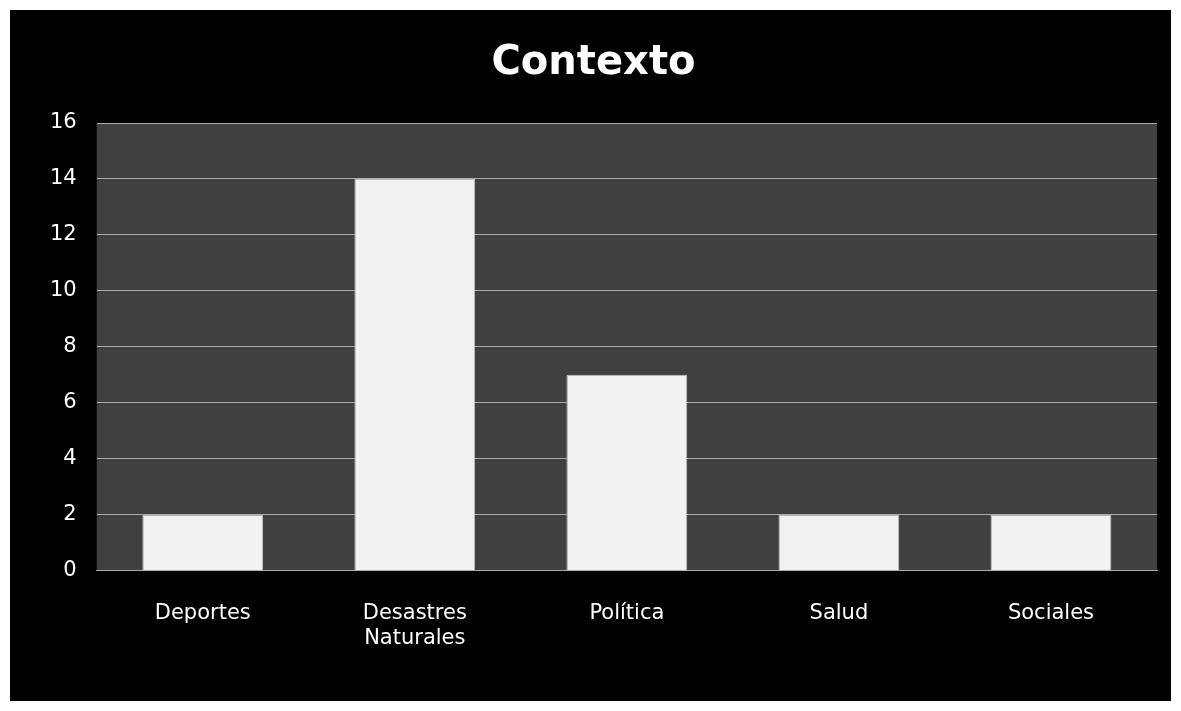 Image resolution: width=1181 pixels, height=711 pixels. What do you see at coordinates (63, 121) in the screenshot?
I see `y-tick-label: 16` at bounding box center [63, 121].